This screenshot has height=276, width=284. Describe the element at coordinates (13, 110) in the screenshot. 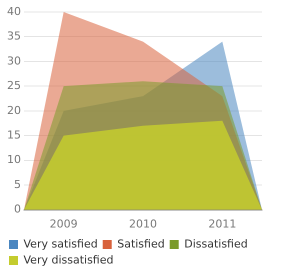

I see `y-tick-label: 20` at that location.